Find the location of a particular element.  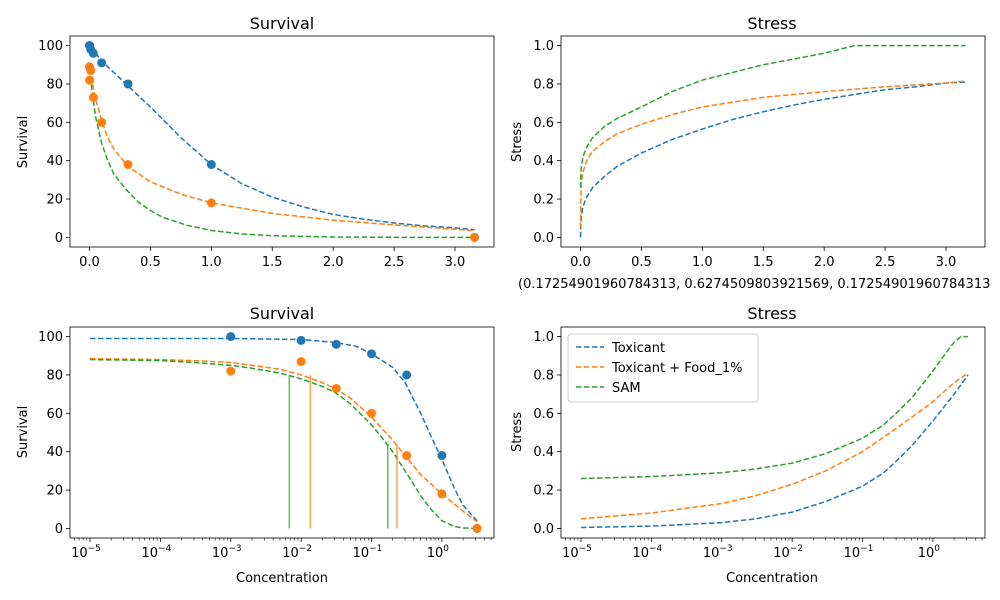

x-tick-label: 10⁰ is located at coordinates (929, 552).